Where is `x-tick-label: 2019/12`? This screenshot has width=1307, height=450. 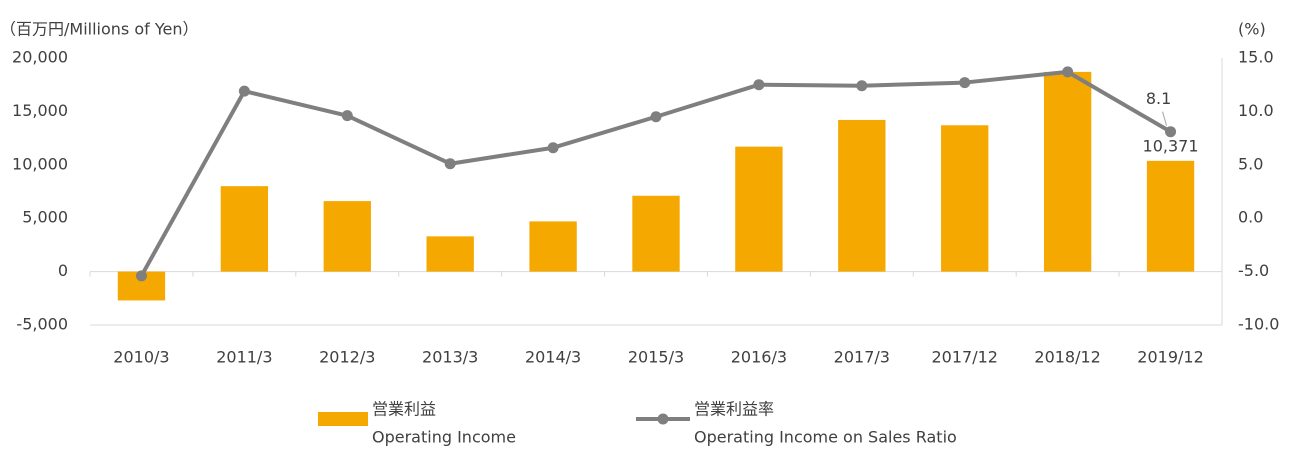
x-tick-label: 2019/12 is located at coordinates (1170, 357).